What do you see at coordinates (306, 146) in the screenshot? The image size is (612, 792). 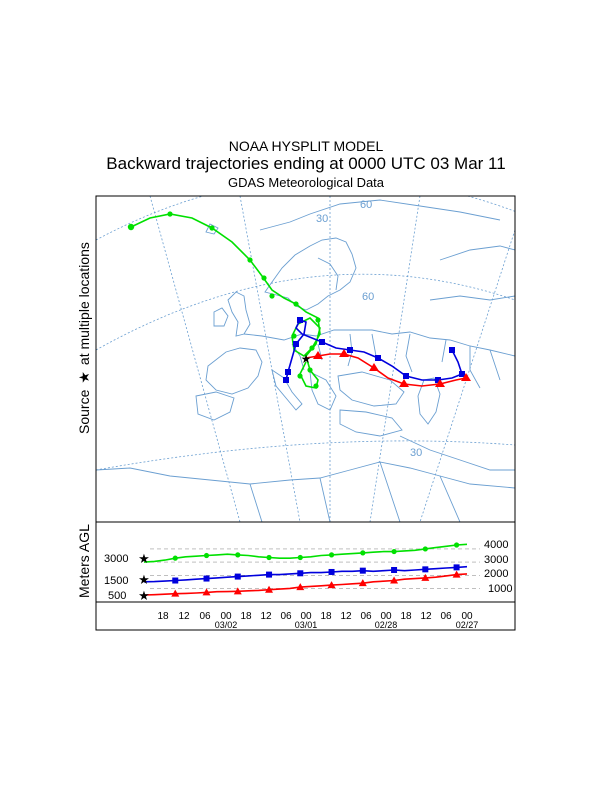 I see `model-title: NOAA HYSPLIT MODEL` at bounding box center [306, 146].